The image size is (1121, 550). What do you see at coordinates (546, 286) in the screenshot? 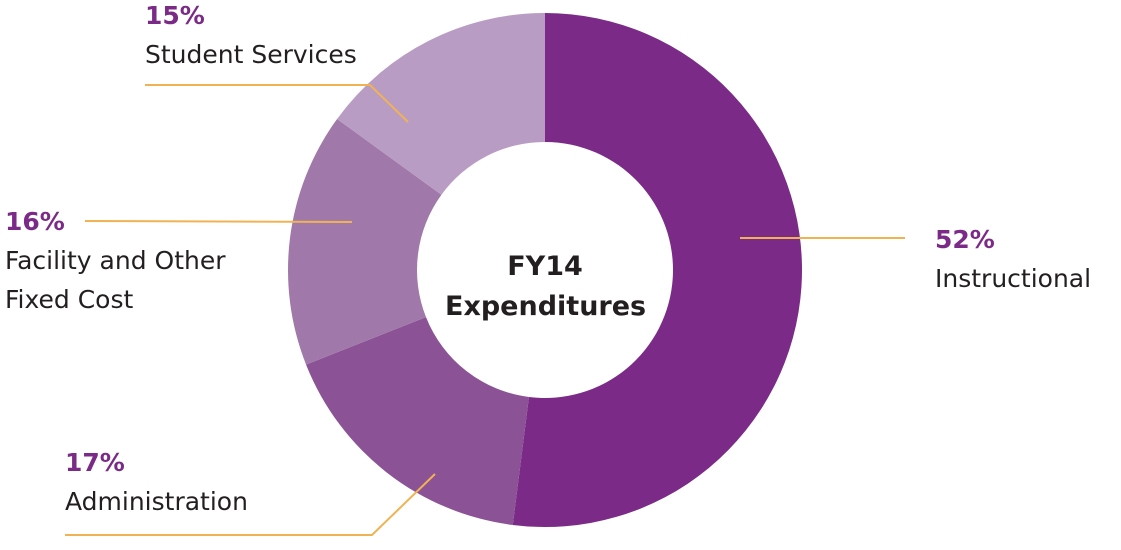
I see `chart-title: FY14 Expenditures` at bounding box center [546, 286].